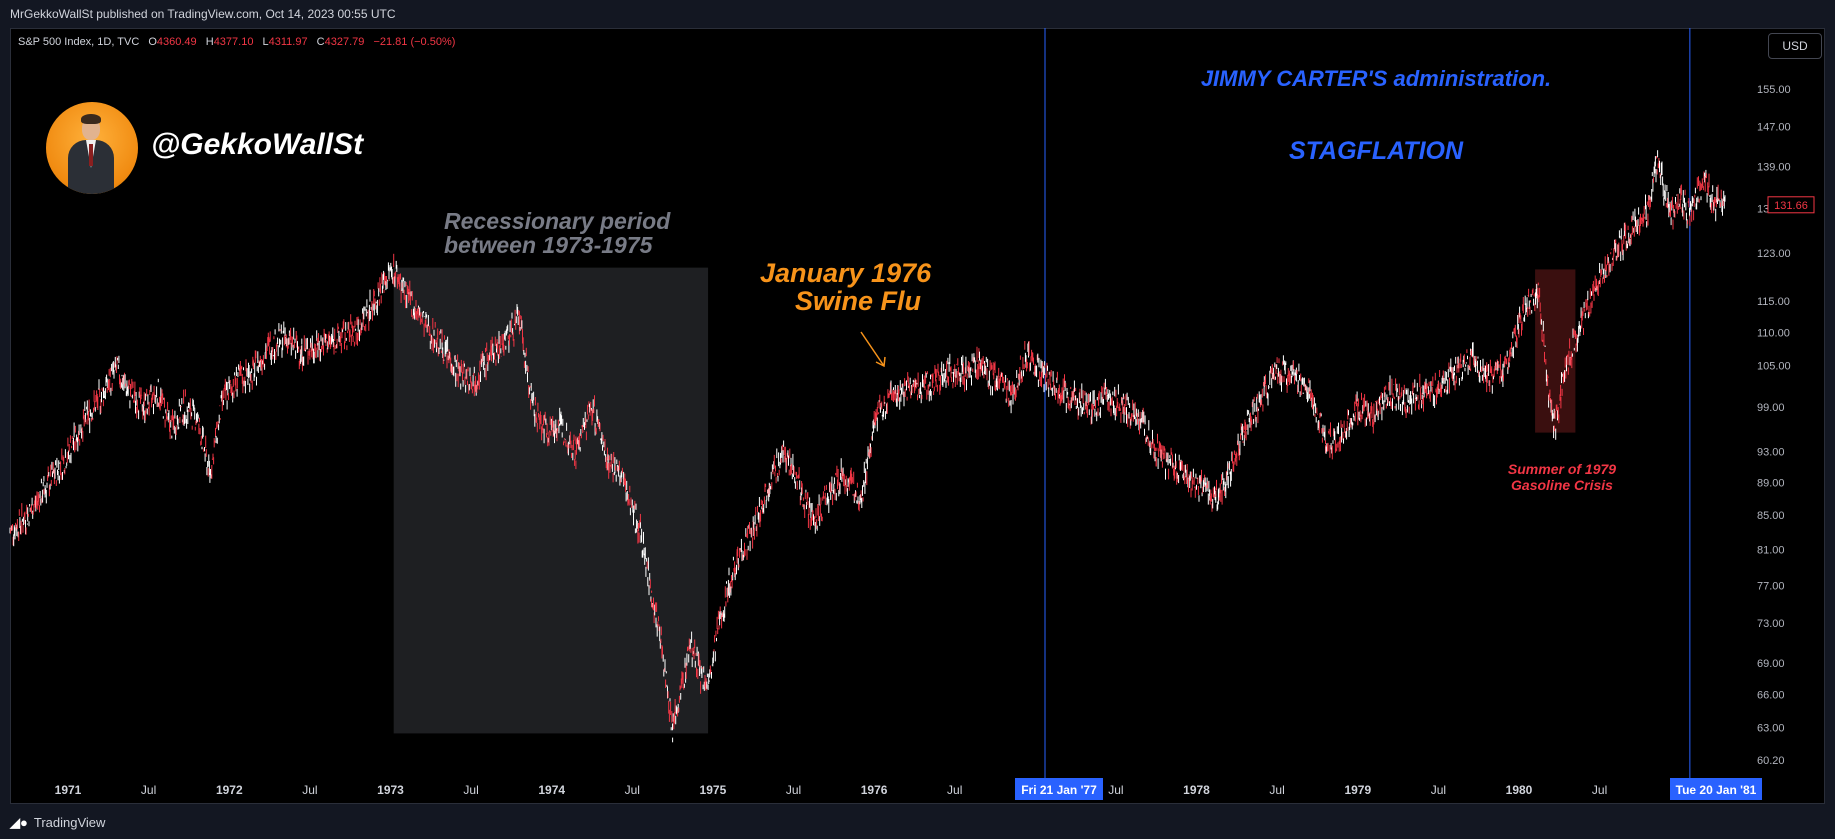  Describe the element at coordinates (1196, 790) in the screenshot. I see `x-tick-label: 1978` at that location.